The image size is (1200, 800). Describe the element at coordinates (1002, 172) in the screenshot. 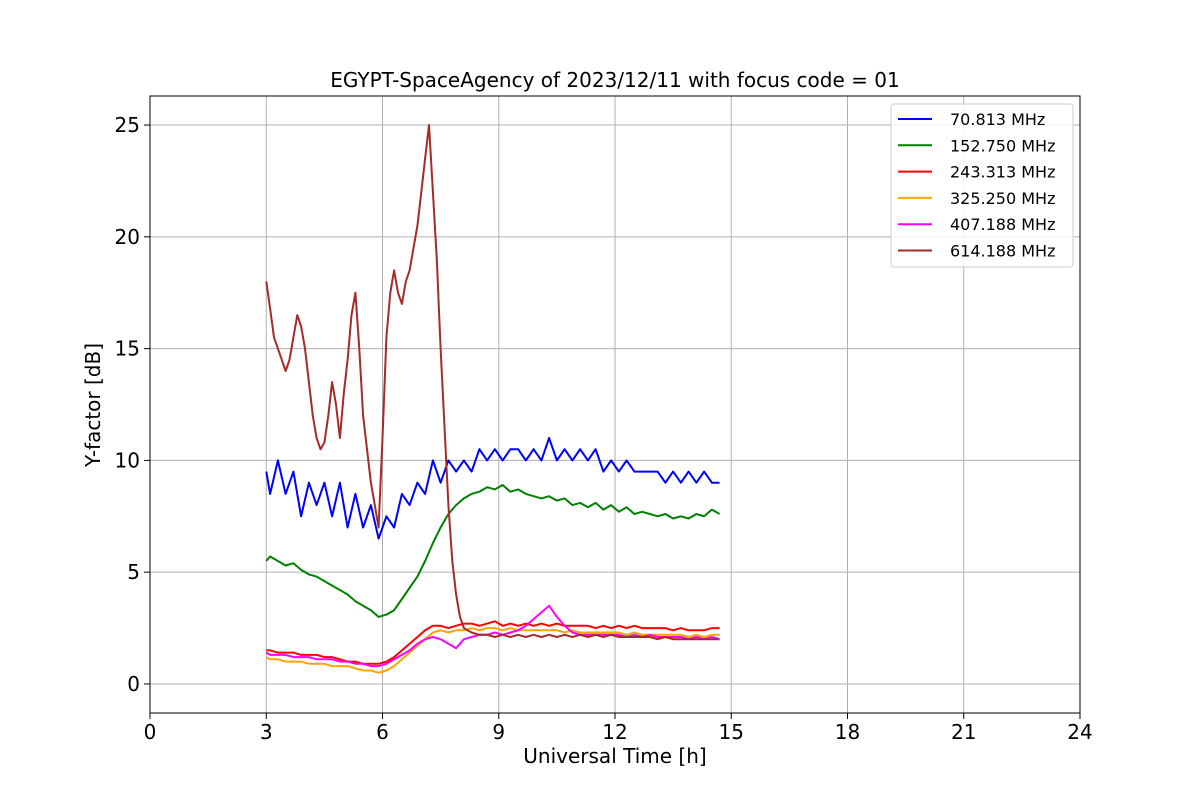

I see `legend-label-2: 243.313 MHz` at that location.